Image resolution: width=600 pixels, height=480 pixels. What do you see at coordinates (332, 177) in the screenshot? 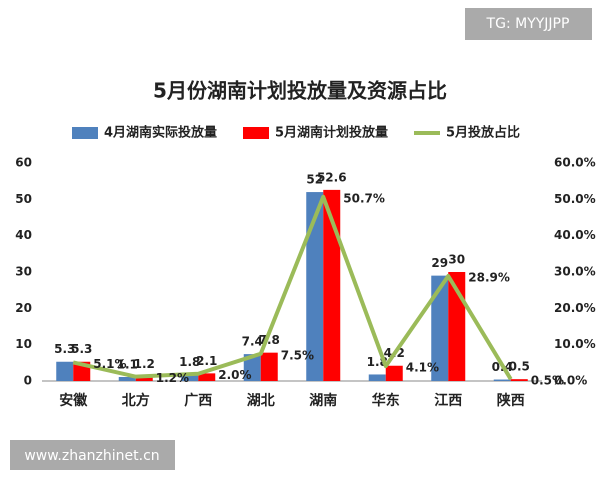
I see `data-label: 52.6` at bounding box center [332, 177].